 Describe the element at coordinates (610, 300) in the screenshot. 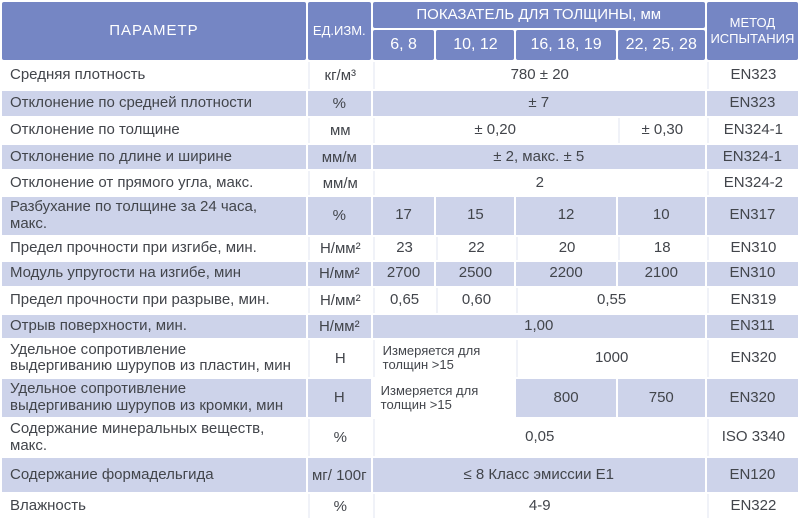

I see `value-cell: 0,55` at that location.